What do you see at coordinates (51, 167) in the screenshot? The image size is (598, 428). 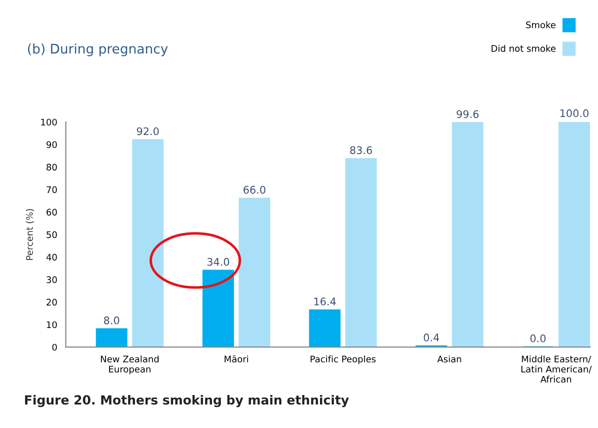 I see `y-tick-label: 80` at bounding box center [51, 167].